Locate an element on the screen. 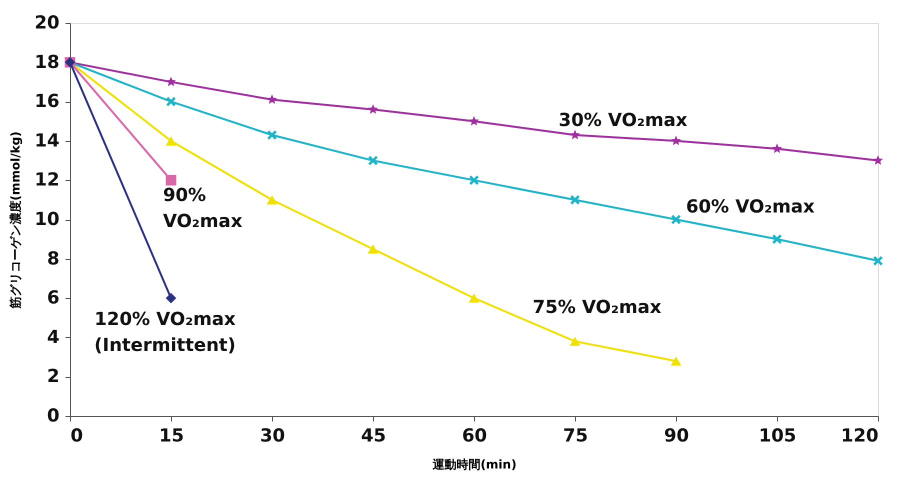  x-tick-label: 30 is located at coordinates (273, 436).